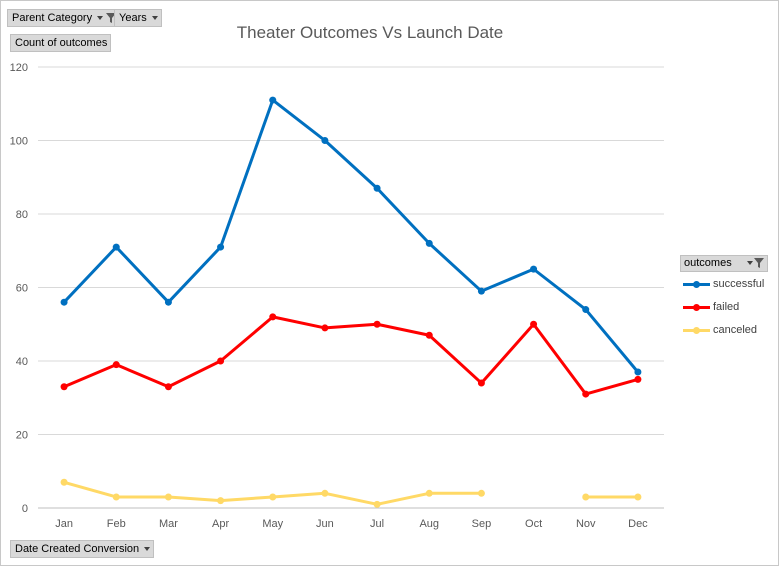 The width and height of the screenshot is (779, 566). What do you see at coordinates (735, 329) in the screenshot?
I see `legend-label-canceled: canceled` at bounding box center [735, 329].